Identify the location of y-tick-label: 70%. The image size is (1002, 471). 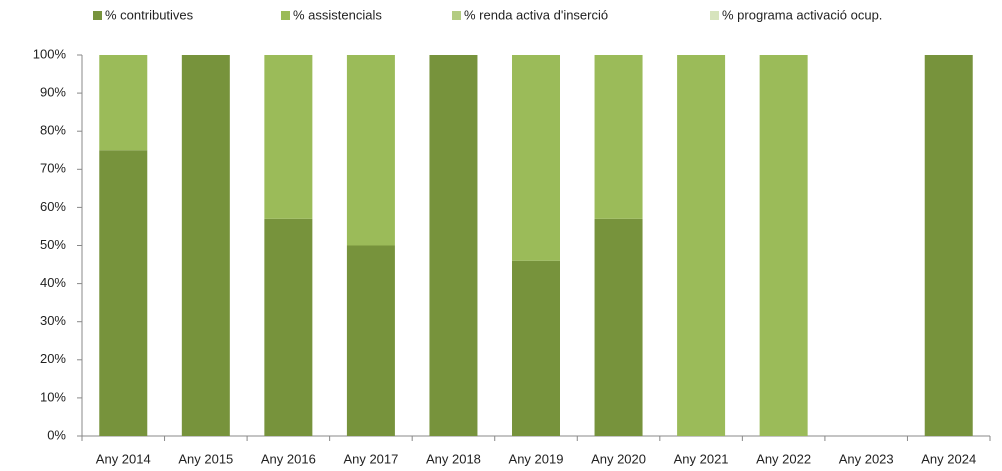
(53, 168).